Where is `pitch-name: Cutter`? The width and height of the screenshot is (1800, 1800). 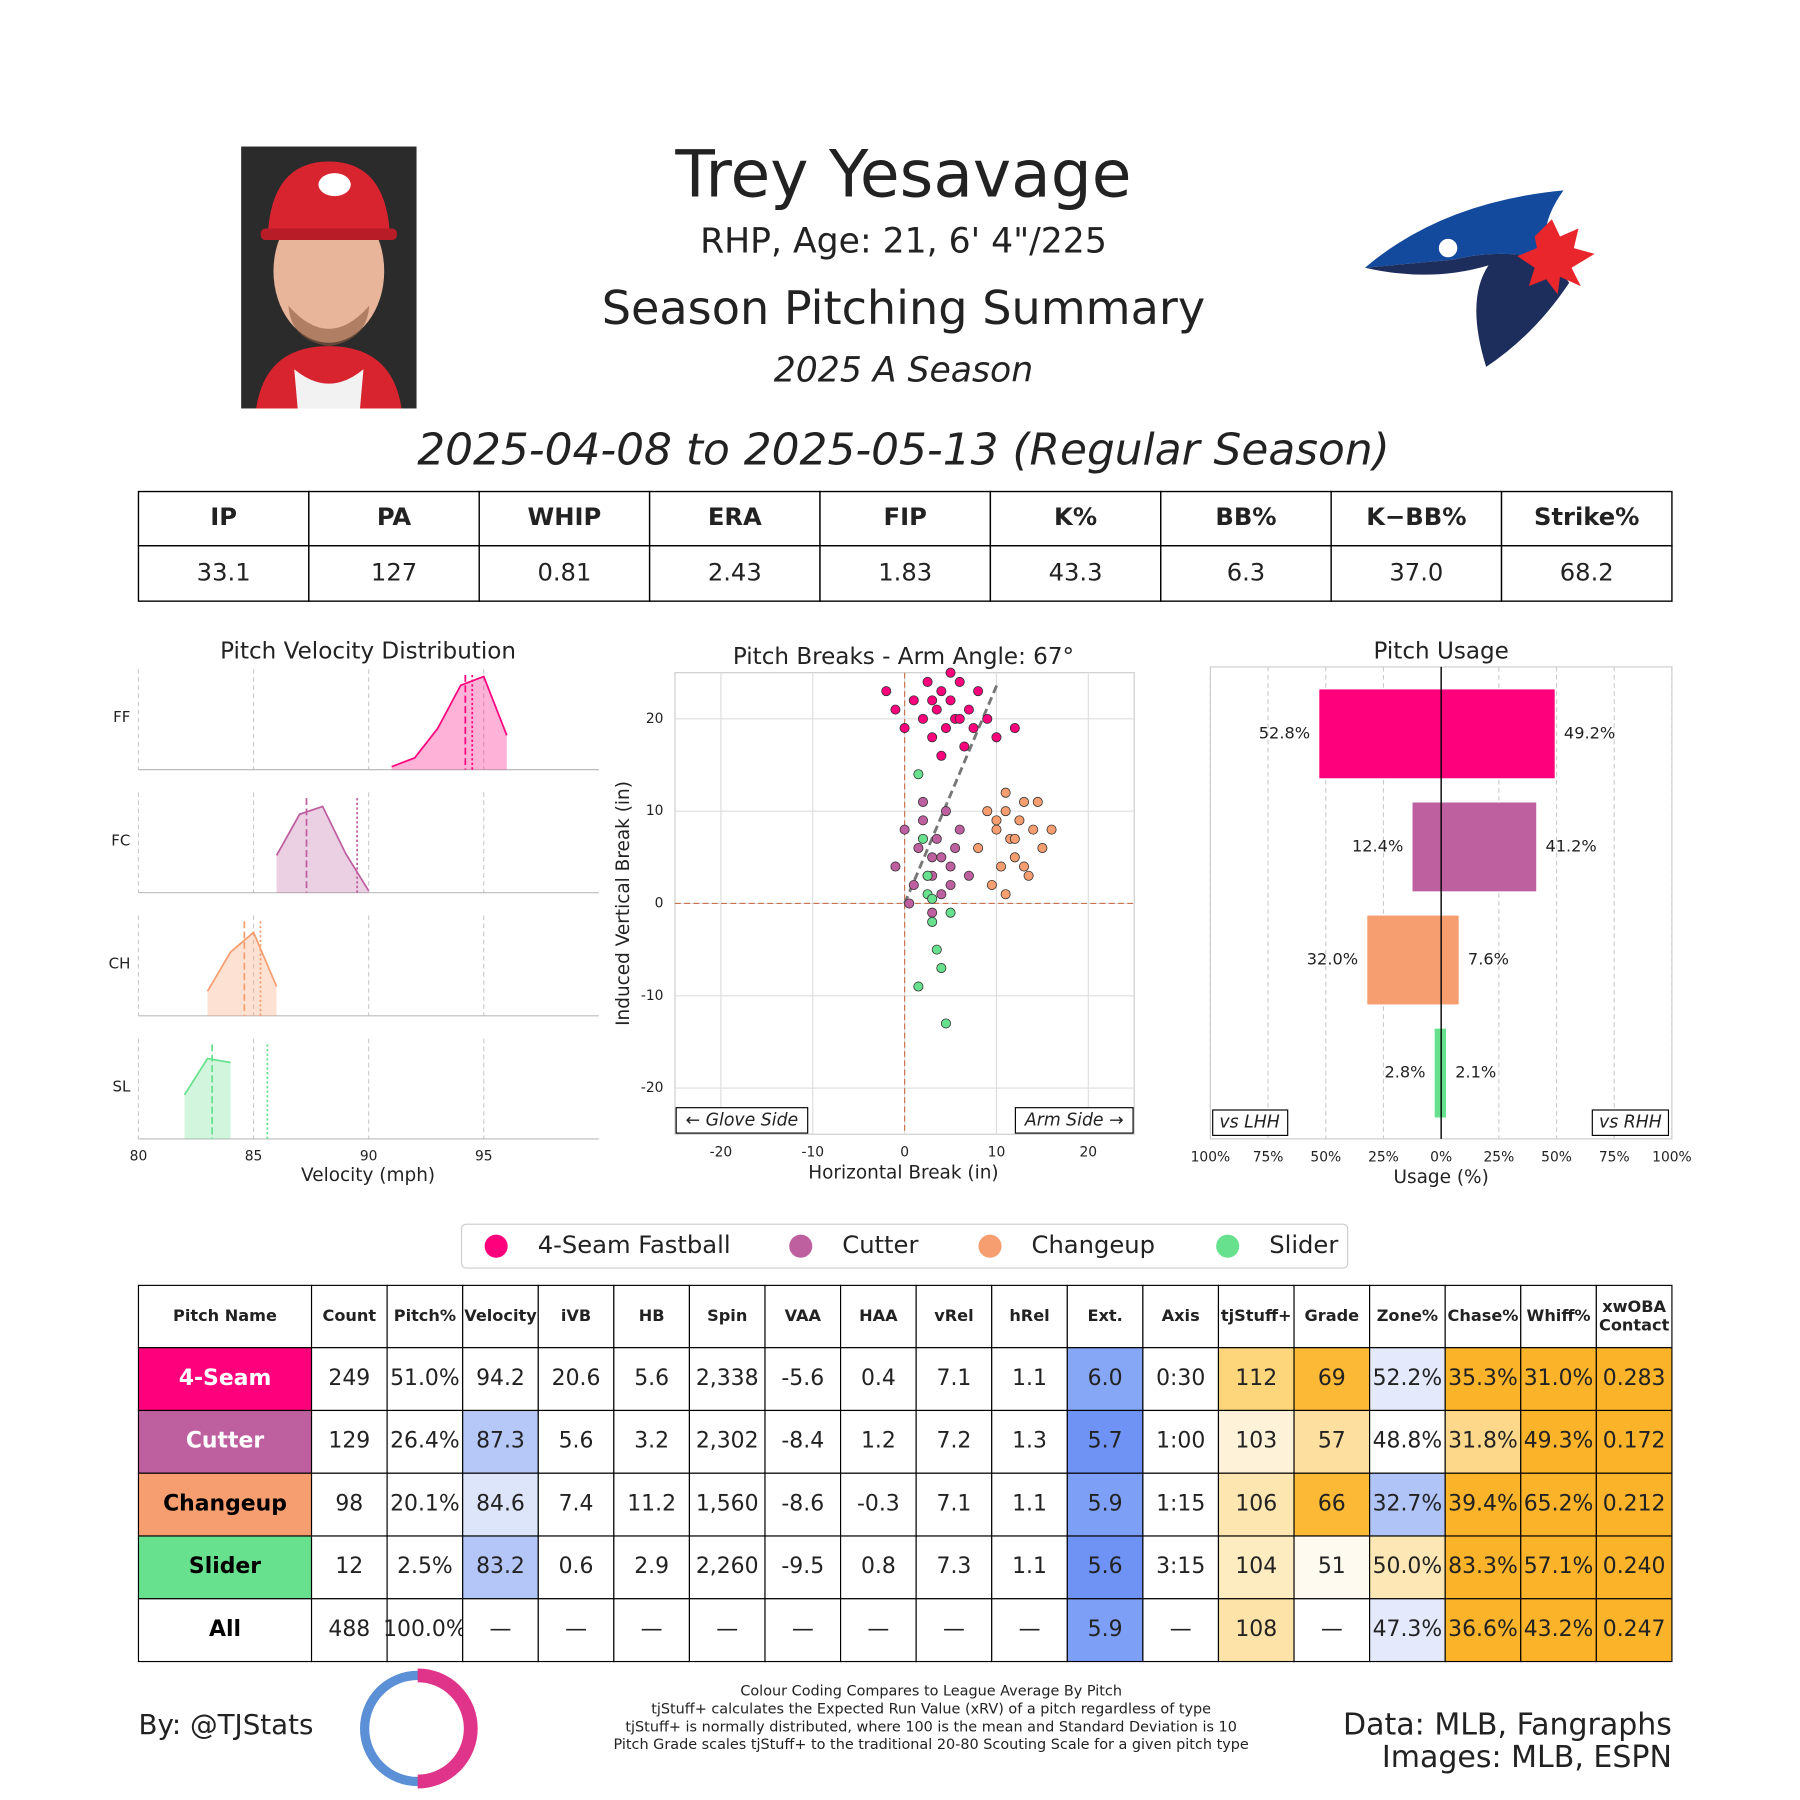
pitch-name: Cutter is located at coordinates (225, 1441).